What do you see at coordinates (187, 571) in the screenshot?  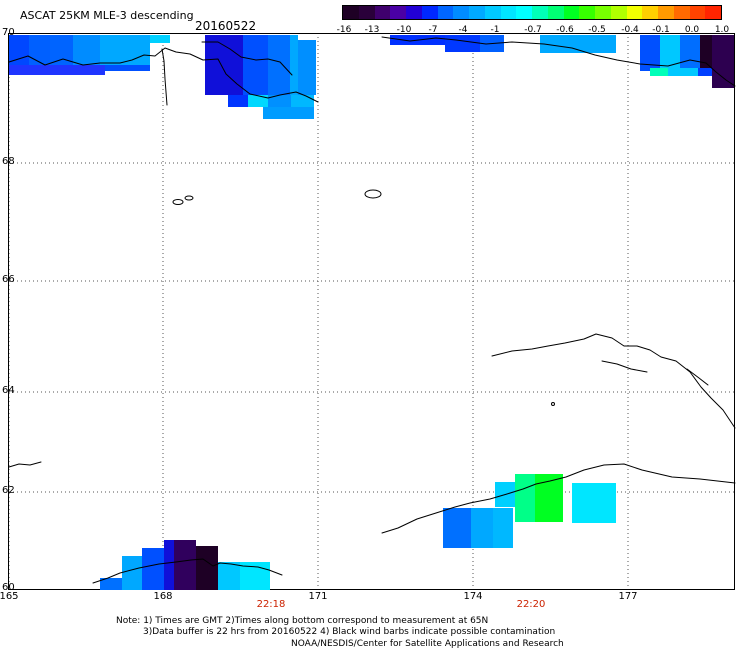 I see `coastline-south-west` at bounding box center [187, 571].